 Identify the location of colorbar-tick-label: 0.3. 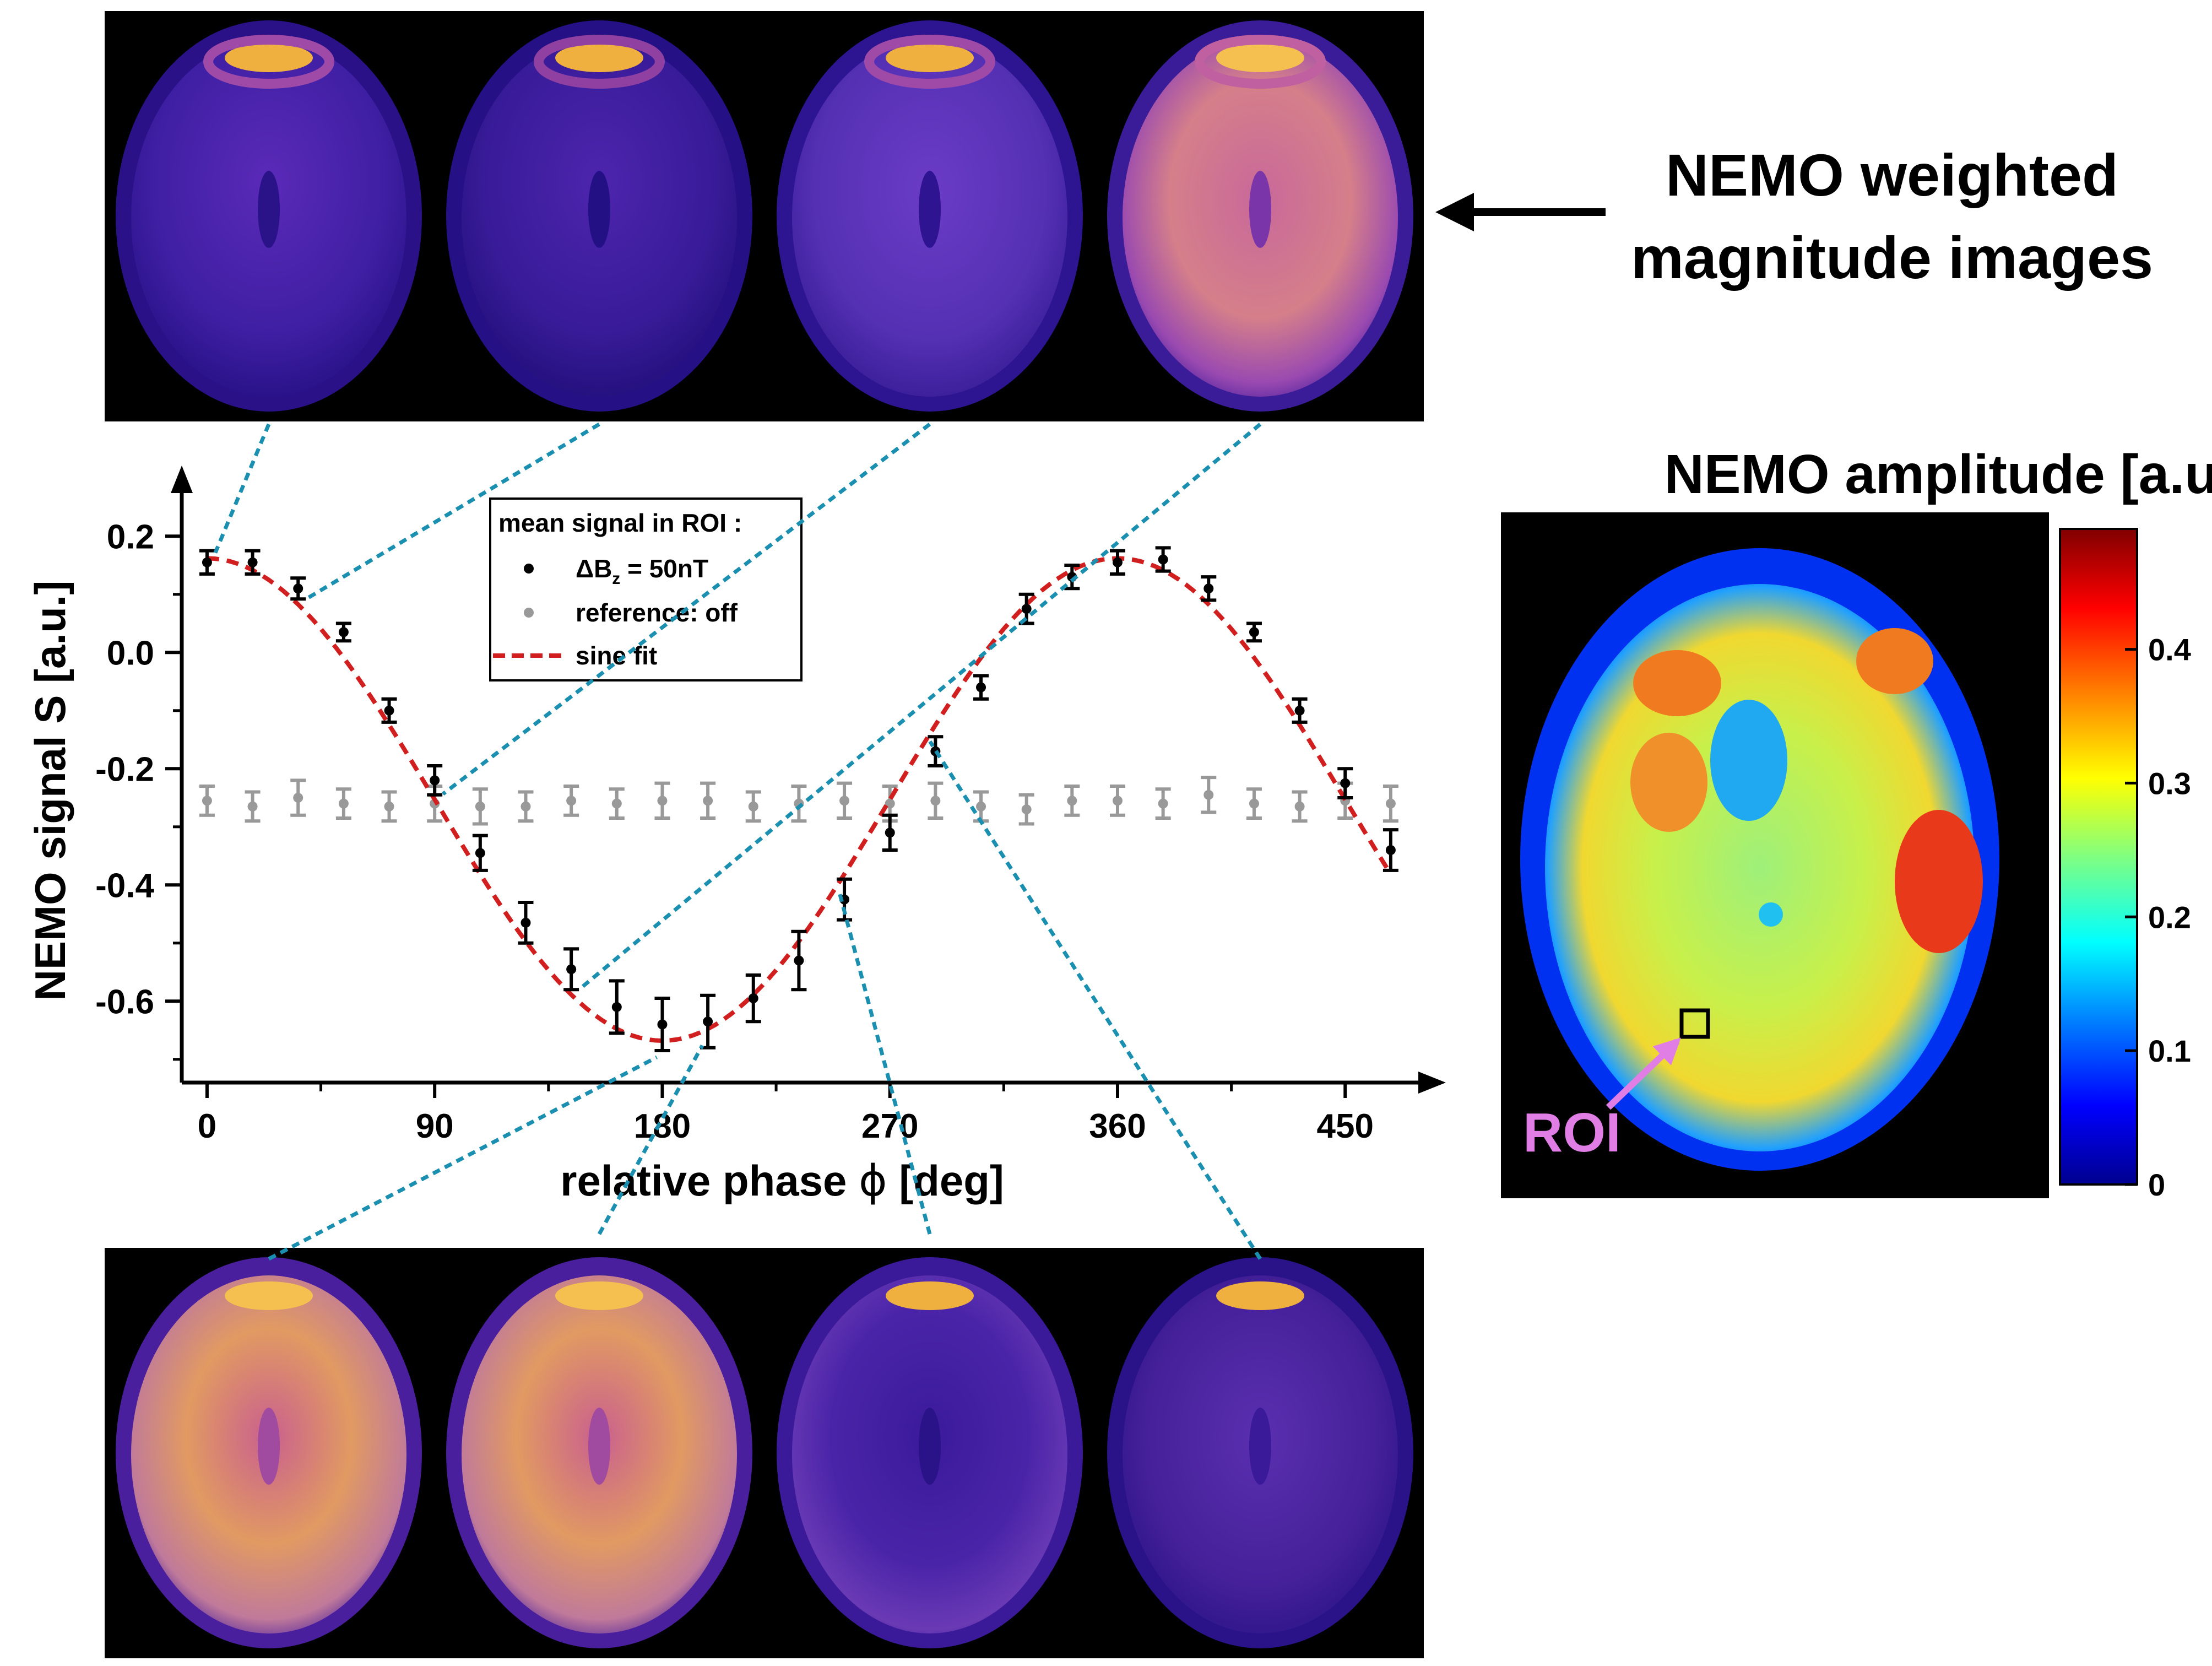
(2169, 783).